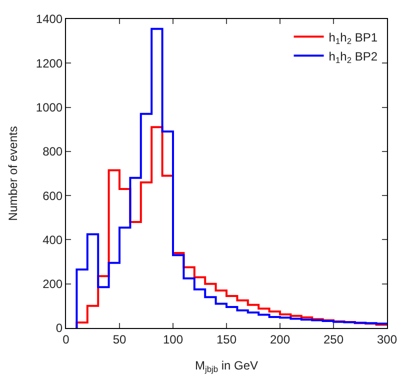  I want to click on x-tick-label: 150, so click(226, 339).